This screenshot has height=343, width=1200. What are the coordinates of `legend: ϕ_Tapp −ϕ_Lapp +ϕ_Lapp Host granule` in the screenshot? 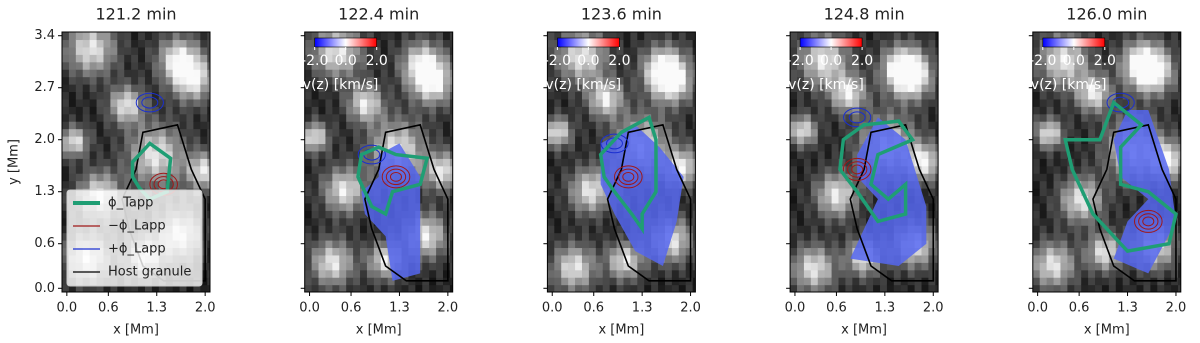 It's located at (134, 238).